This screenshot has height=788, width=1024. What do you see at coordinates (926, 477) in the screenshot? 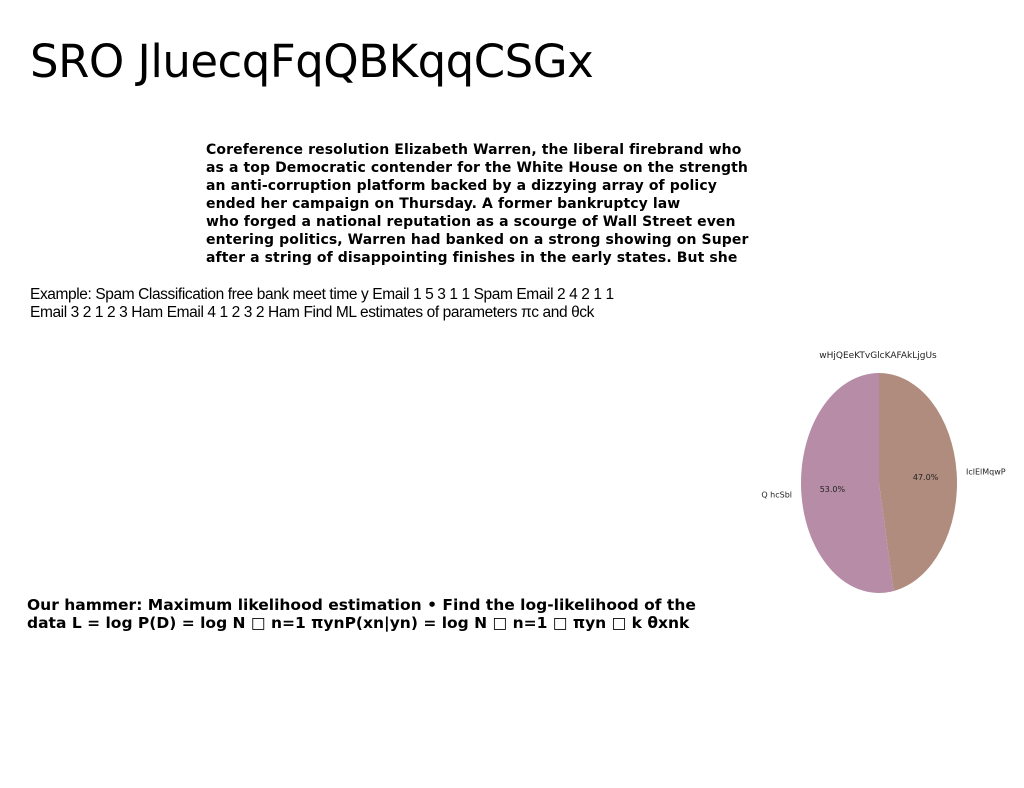
I see `pie-pct-label-0: 47.0%` at bounding box center [926, 477].